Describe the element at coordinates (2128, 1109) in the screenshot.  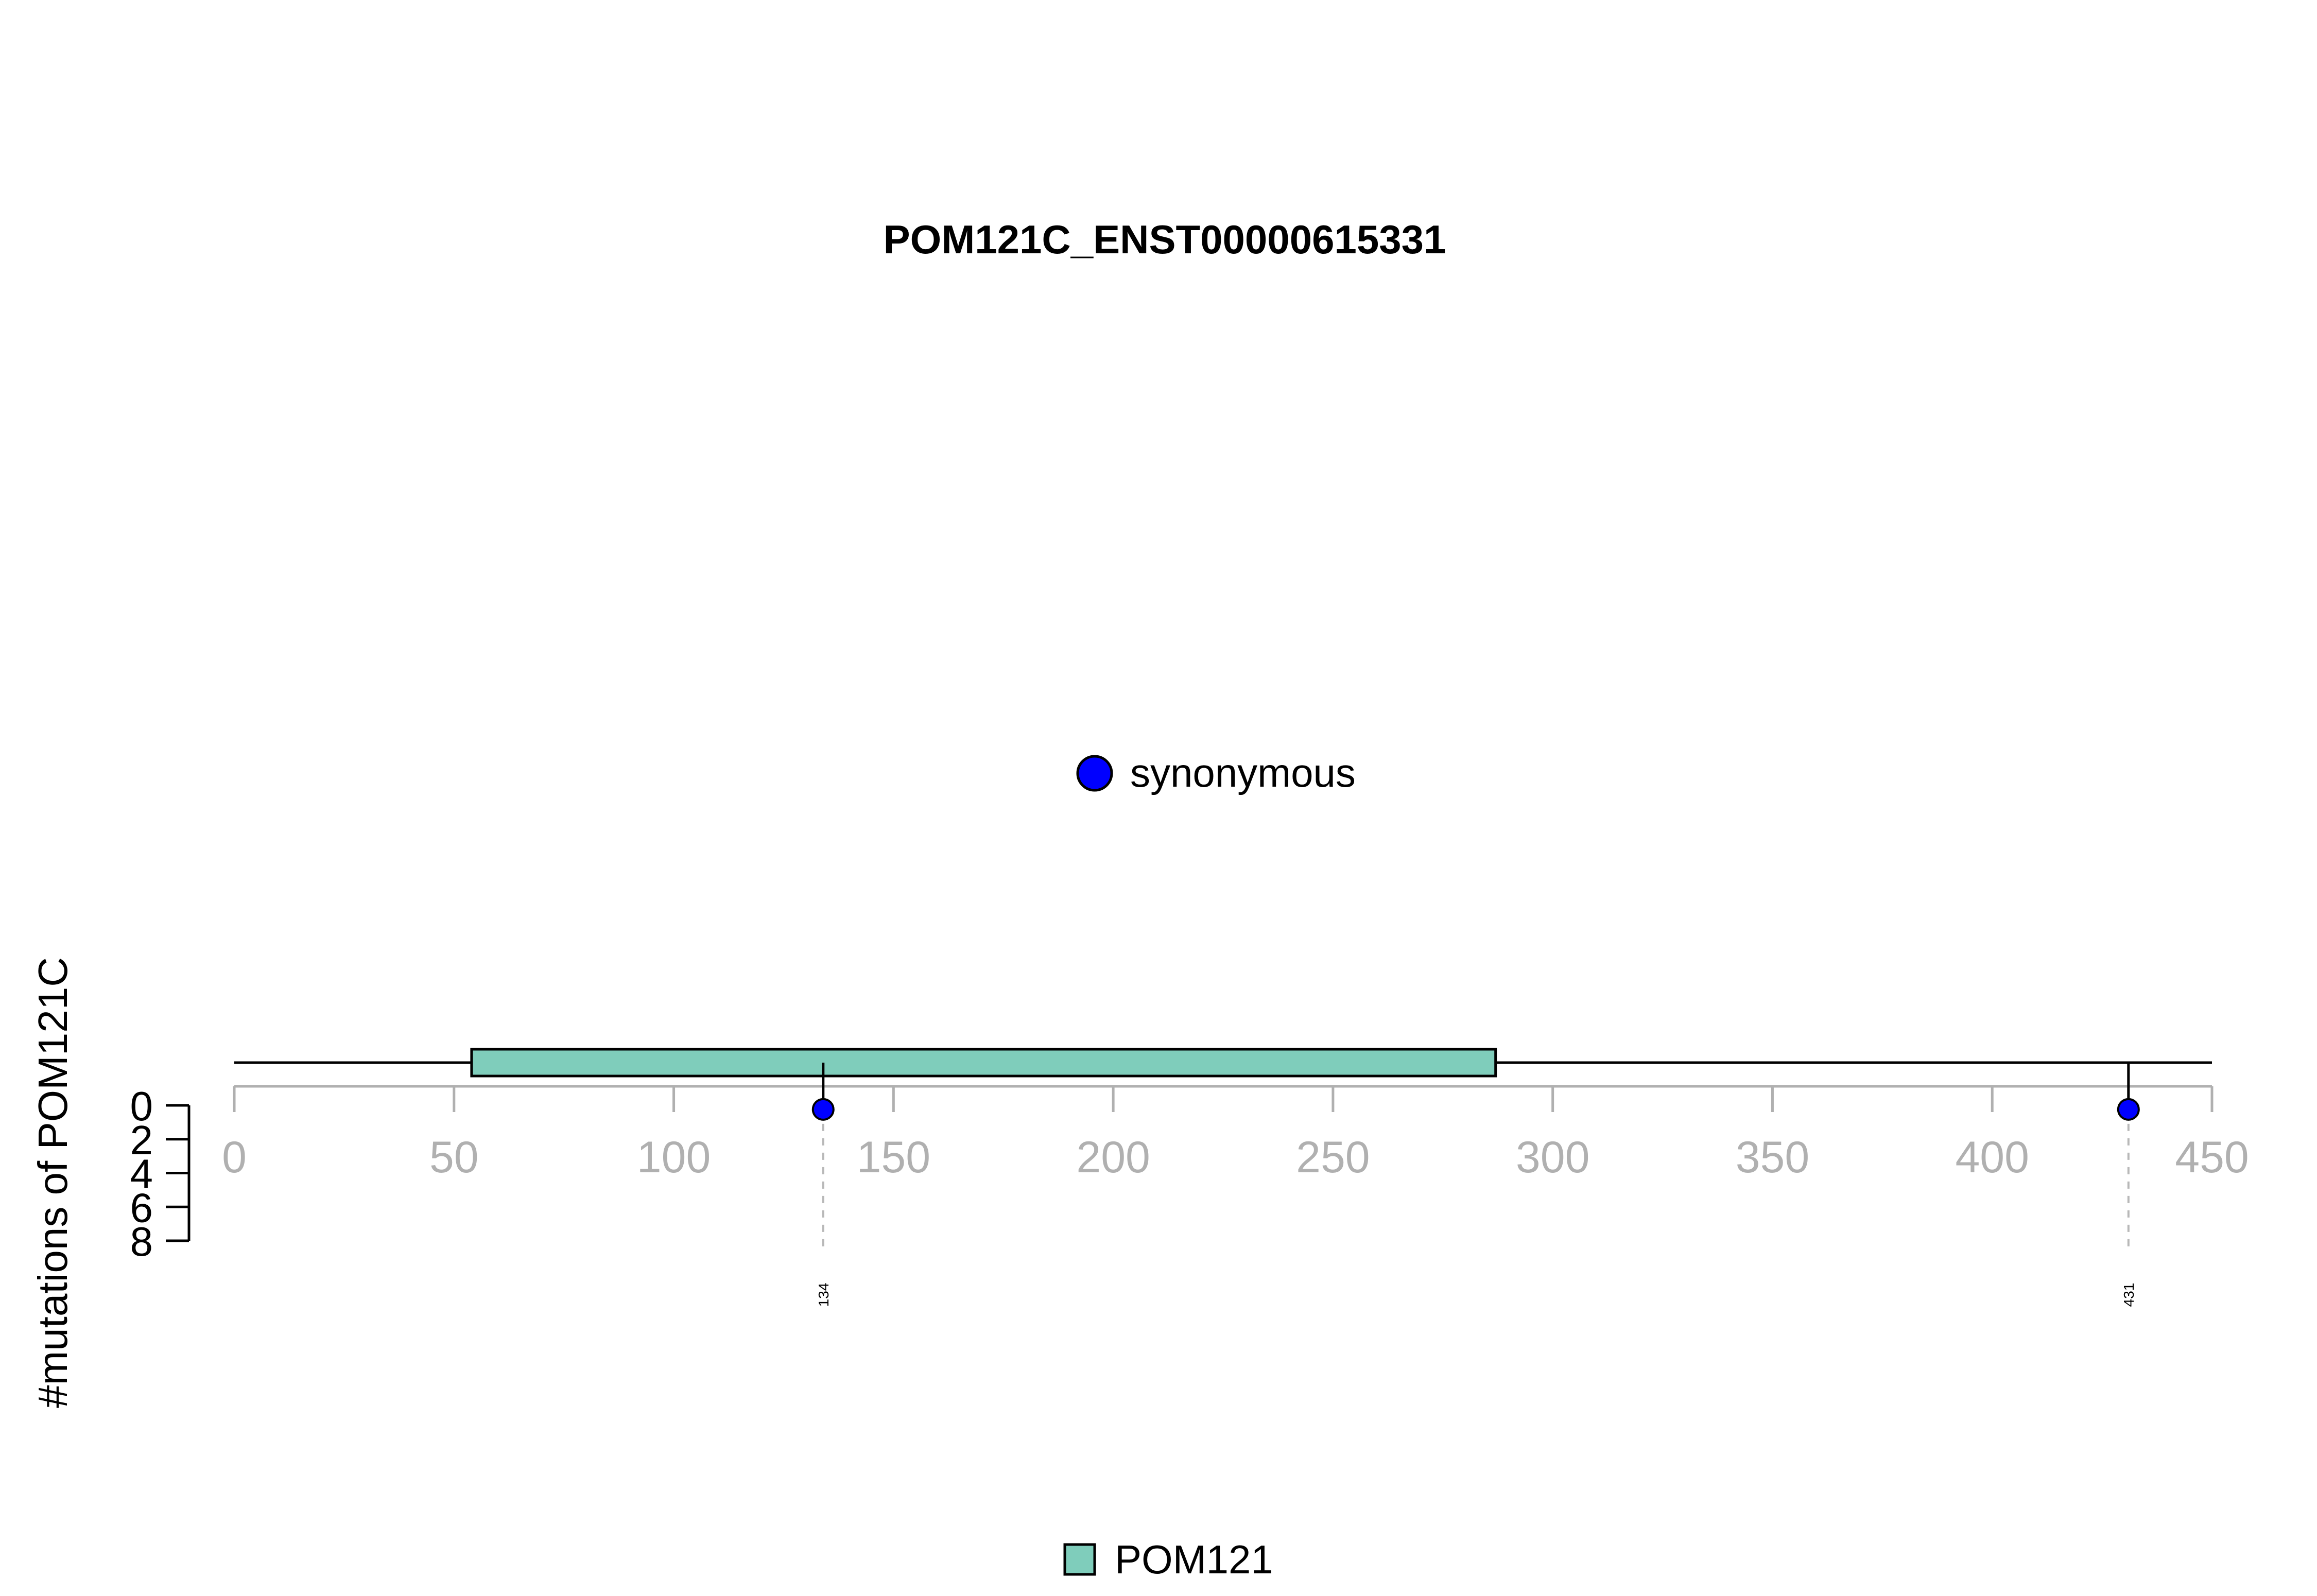
I see `mutation-431-marker` at that location.